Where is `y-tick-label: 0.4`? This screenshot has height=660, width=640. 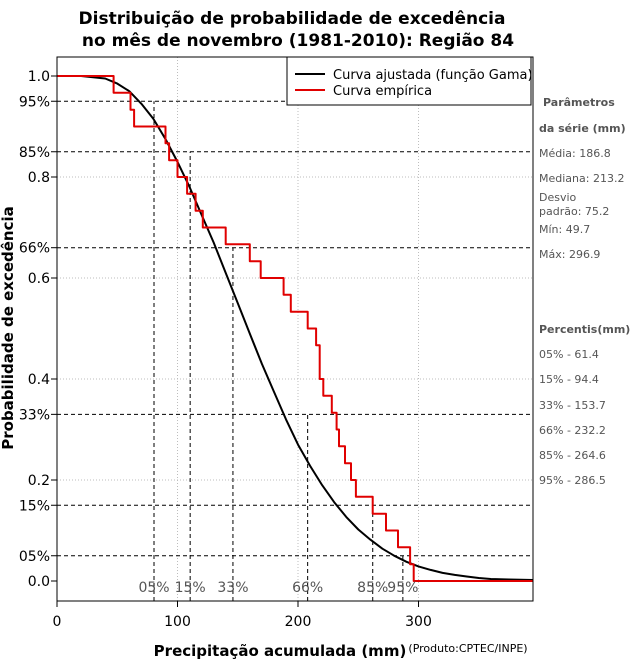 y-tick-label: 0.4 is located at coordinates (39, 380).